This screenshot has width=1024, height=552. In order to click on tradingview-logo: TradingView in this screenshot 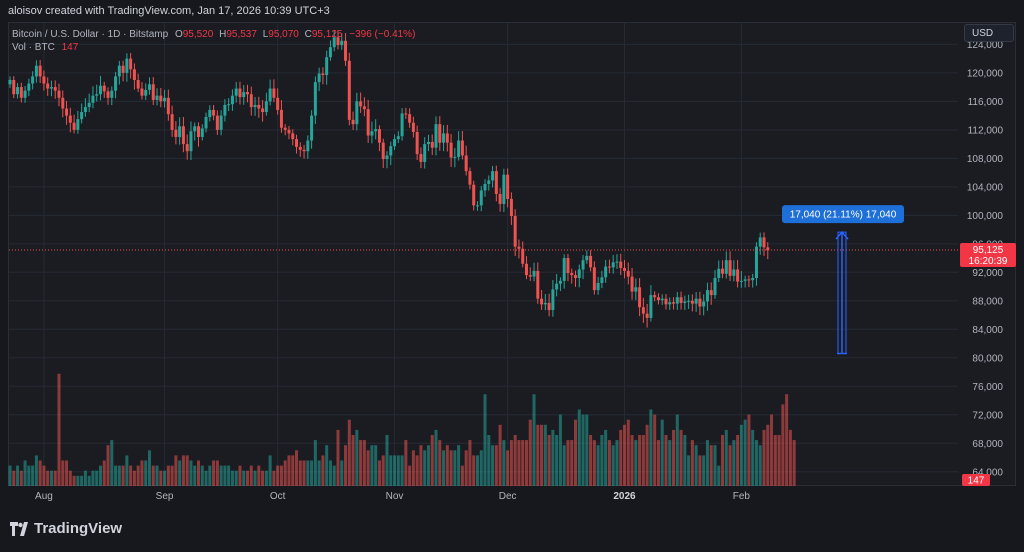, I will do `click(66, 528)`.